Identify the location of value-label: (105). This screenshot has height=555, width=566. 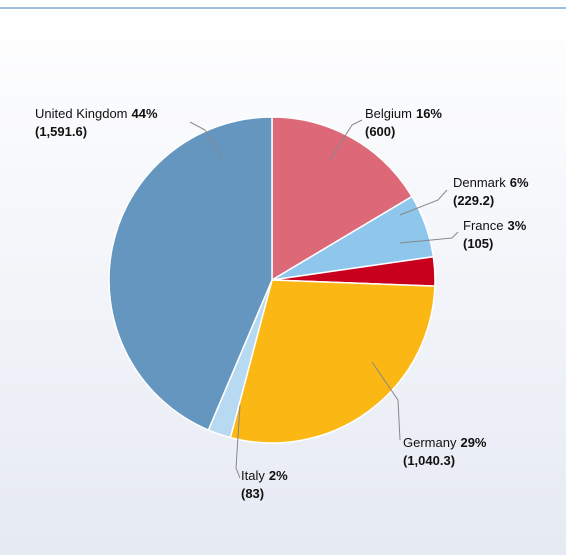
(478, 243).